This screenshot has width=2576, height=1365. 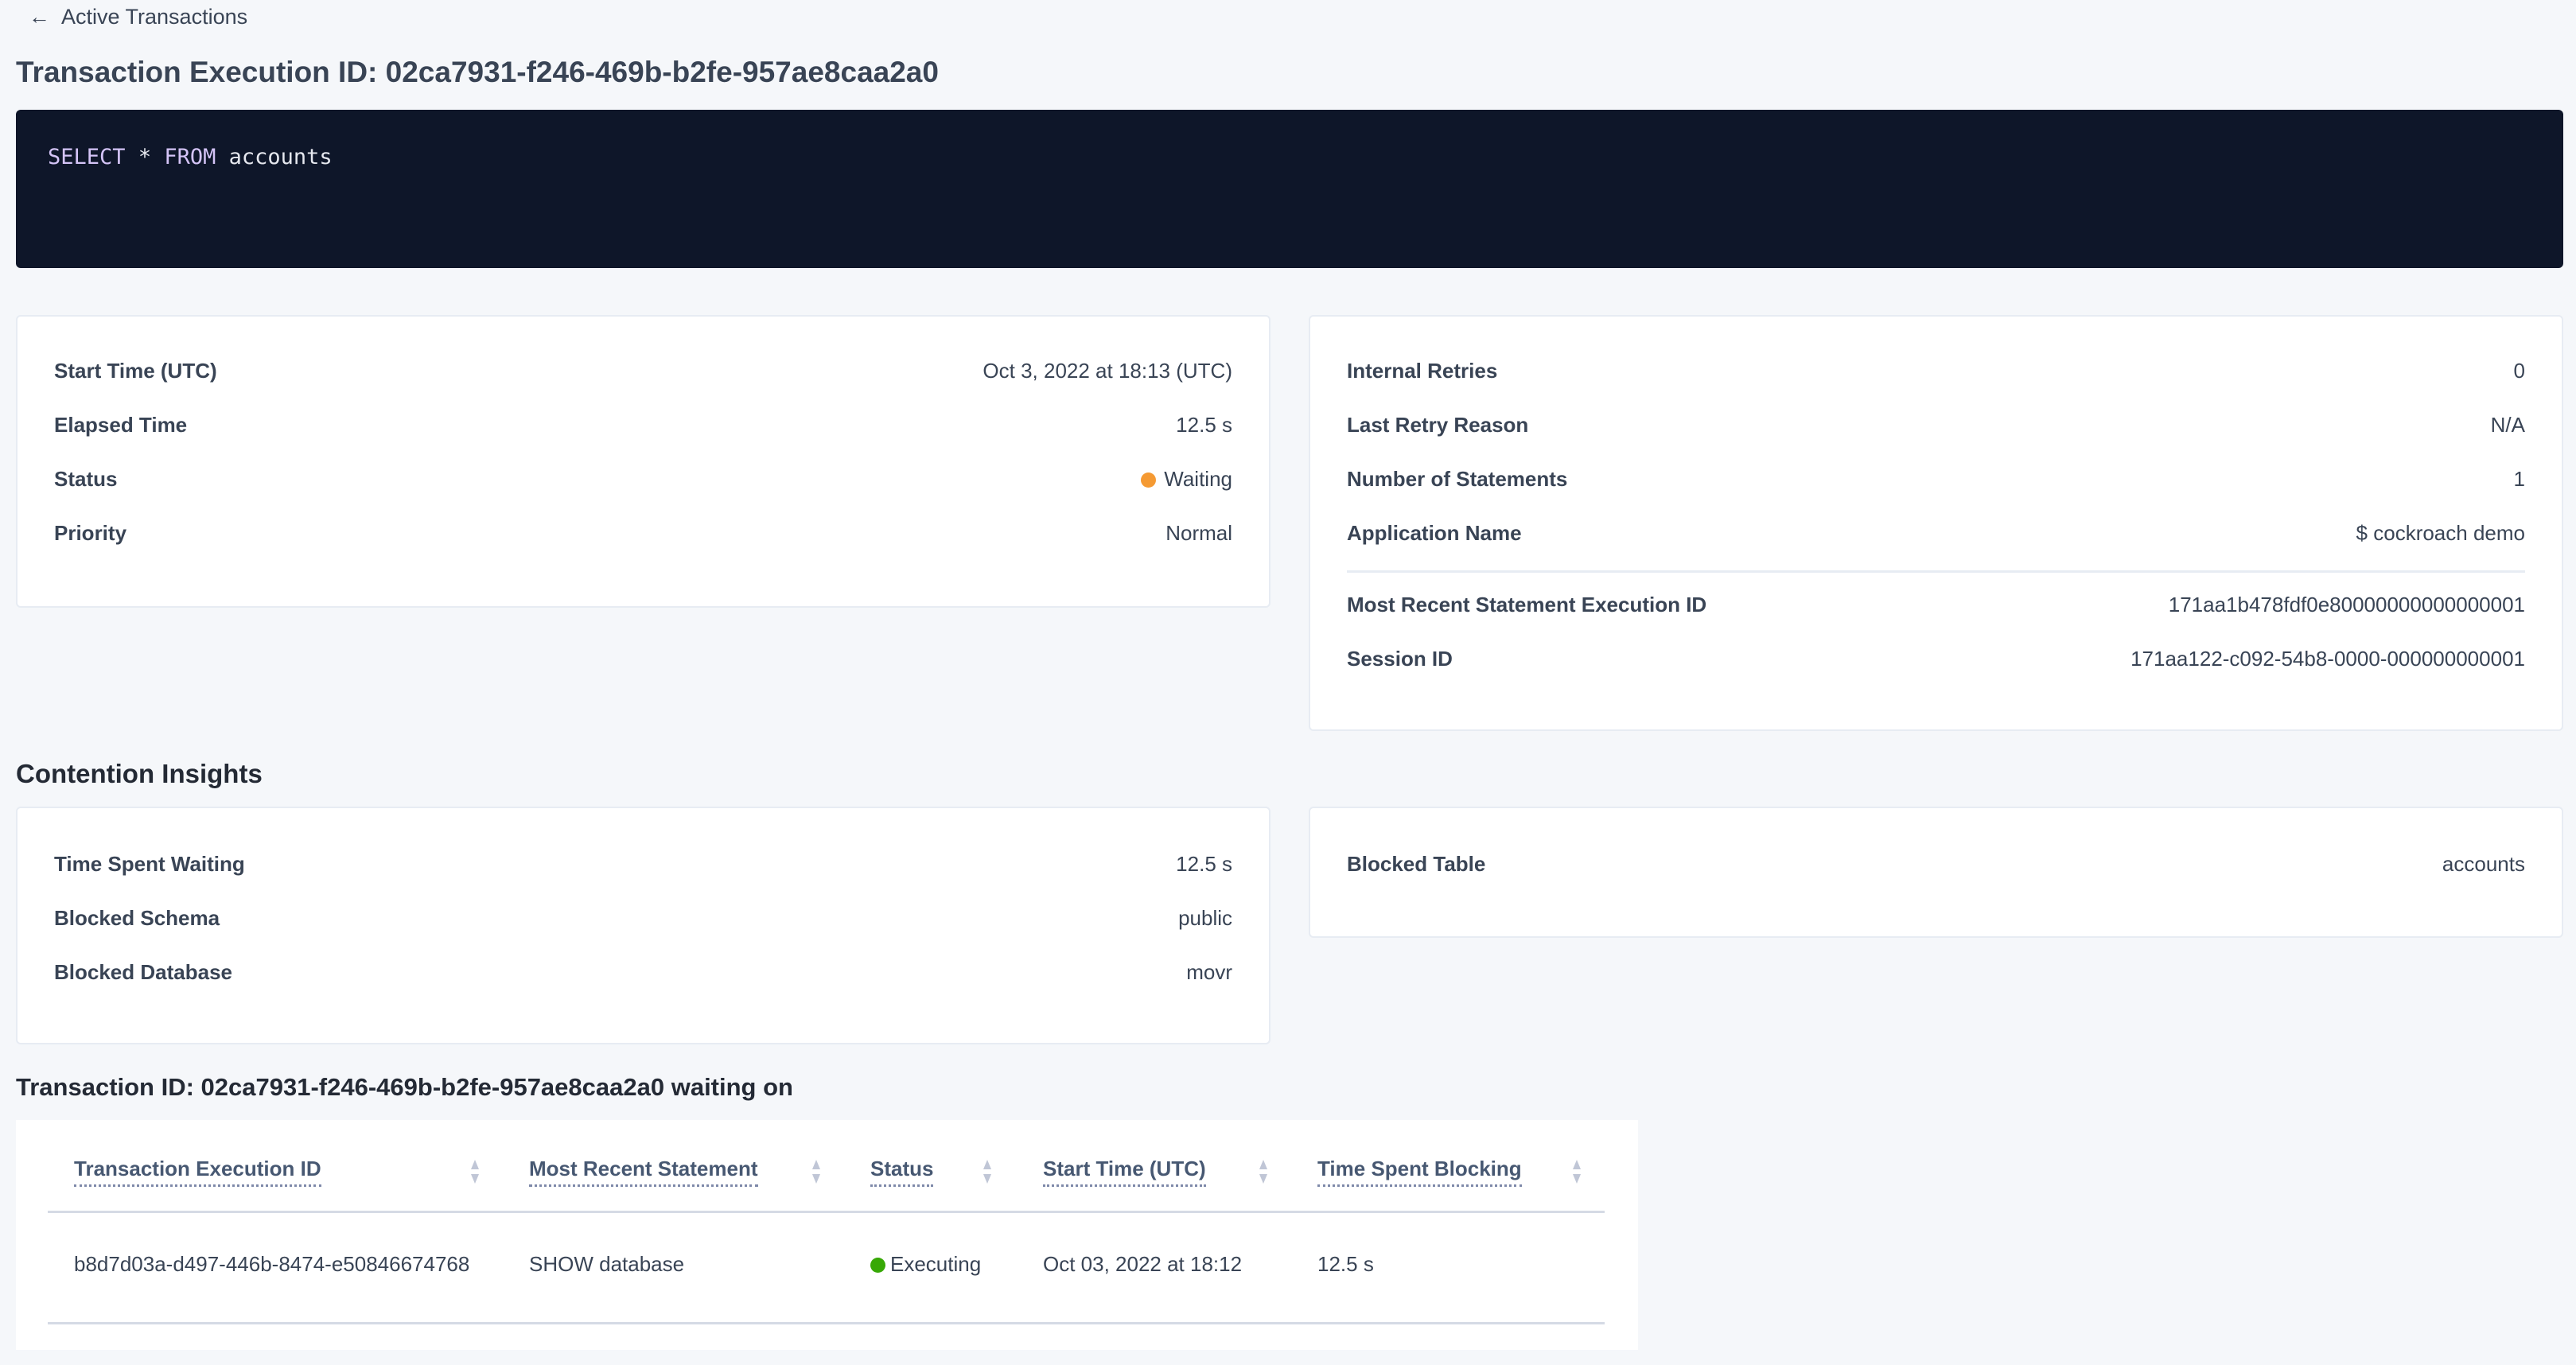 I want to click on column-header: Start Time (UTC), so click(x=1125, y=1172).